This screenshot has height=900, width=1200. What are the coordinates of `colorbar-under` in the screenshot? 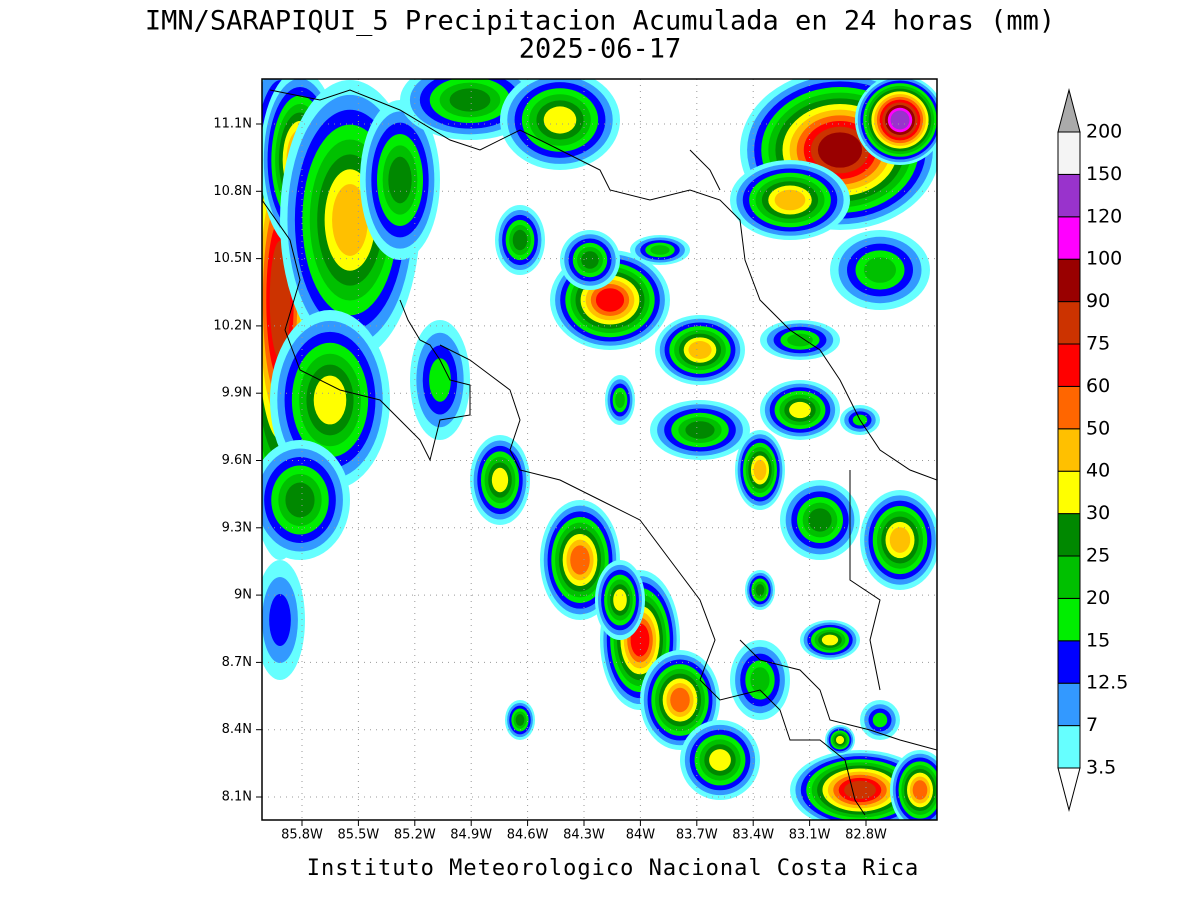 It's located at (1069, 789).